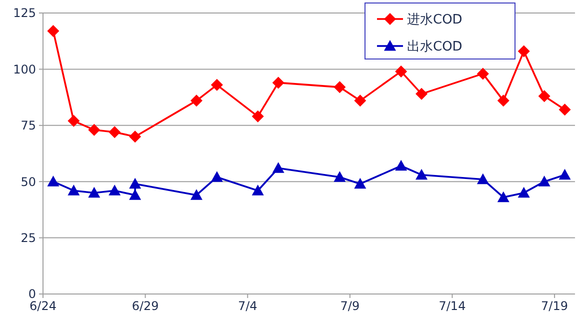 The width and height of the screenshot is (584, 320). I want to click on legend-label: 进水COD, so click(434, 20).